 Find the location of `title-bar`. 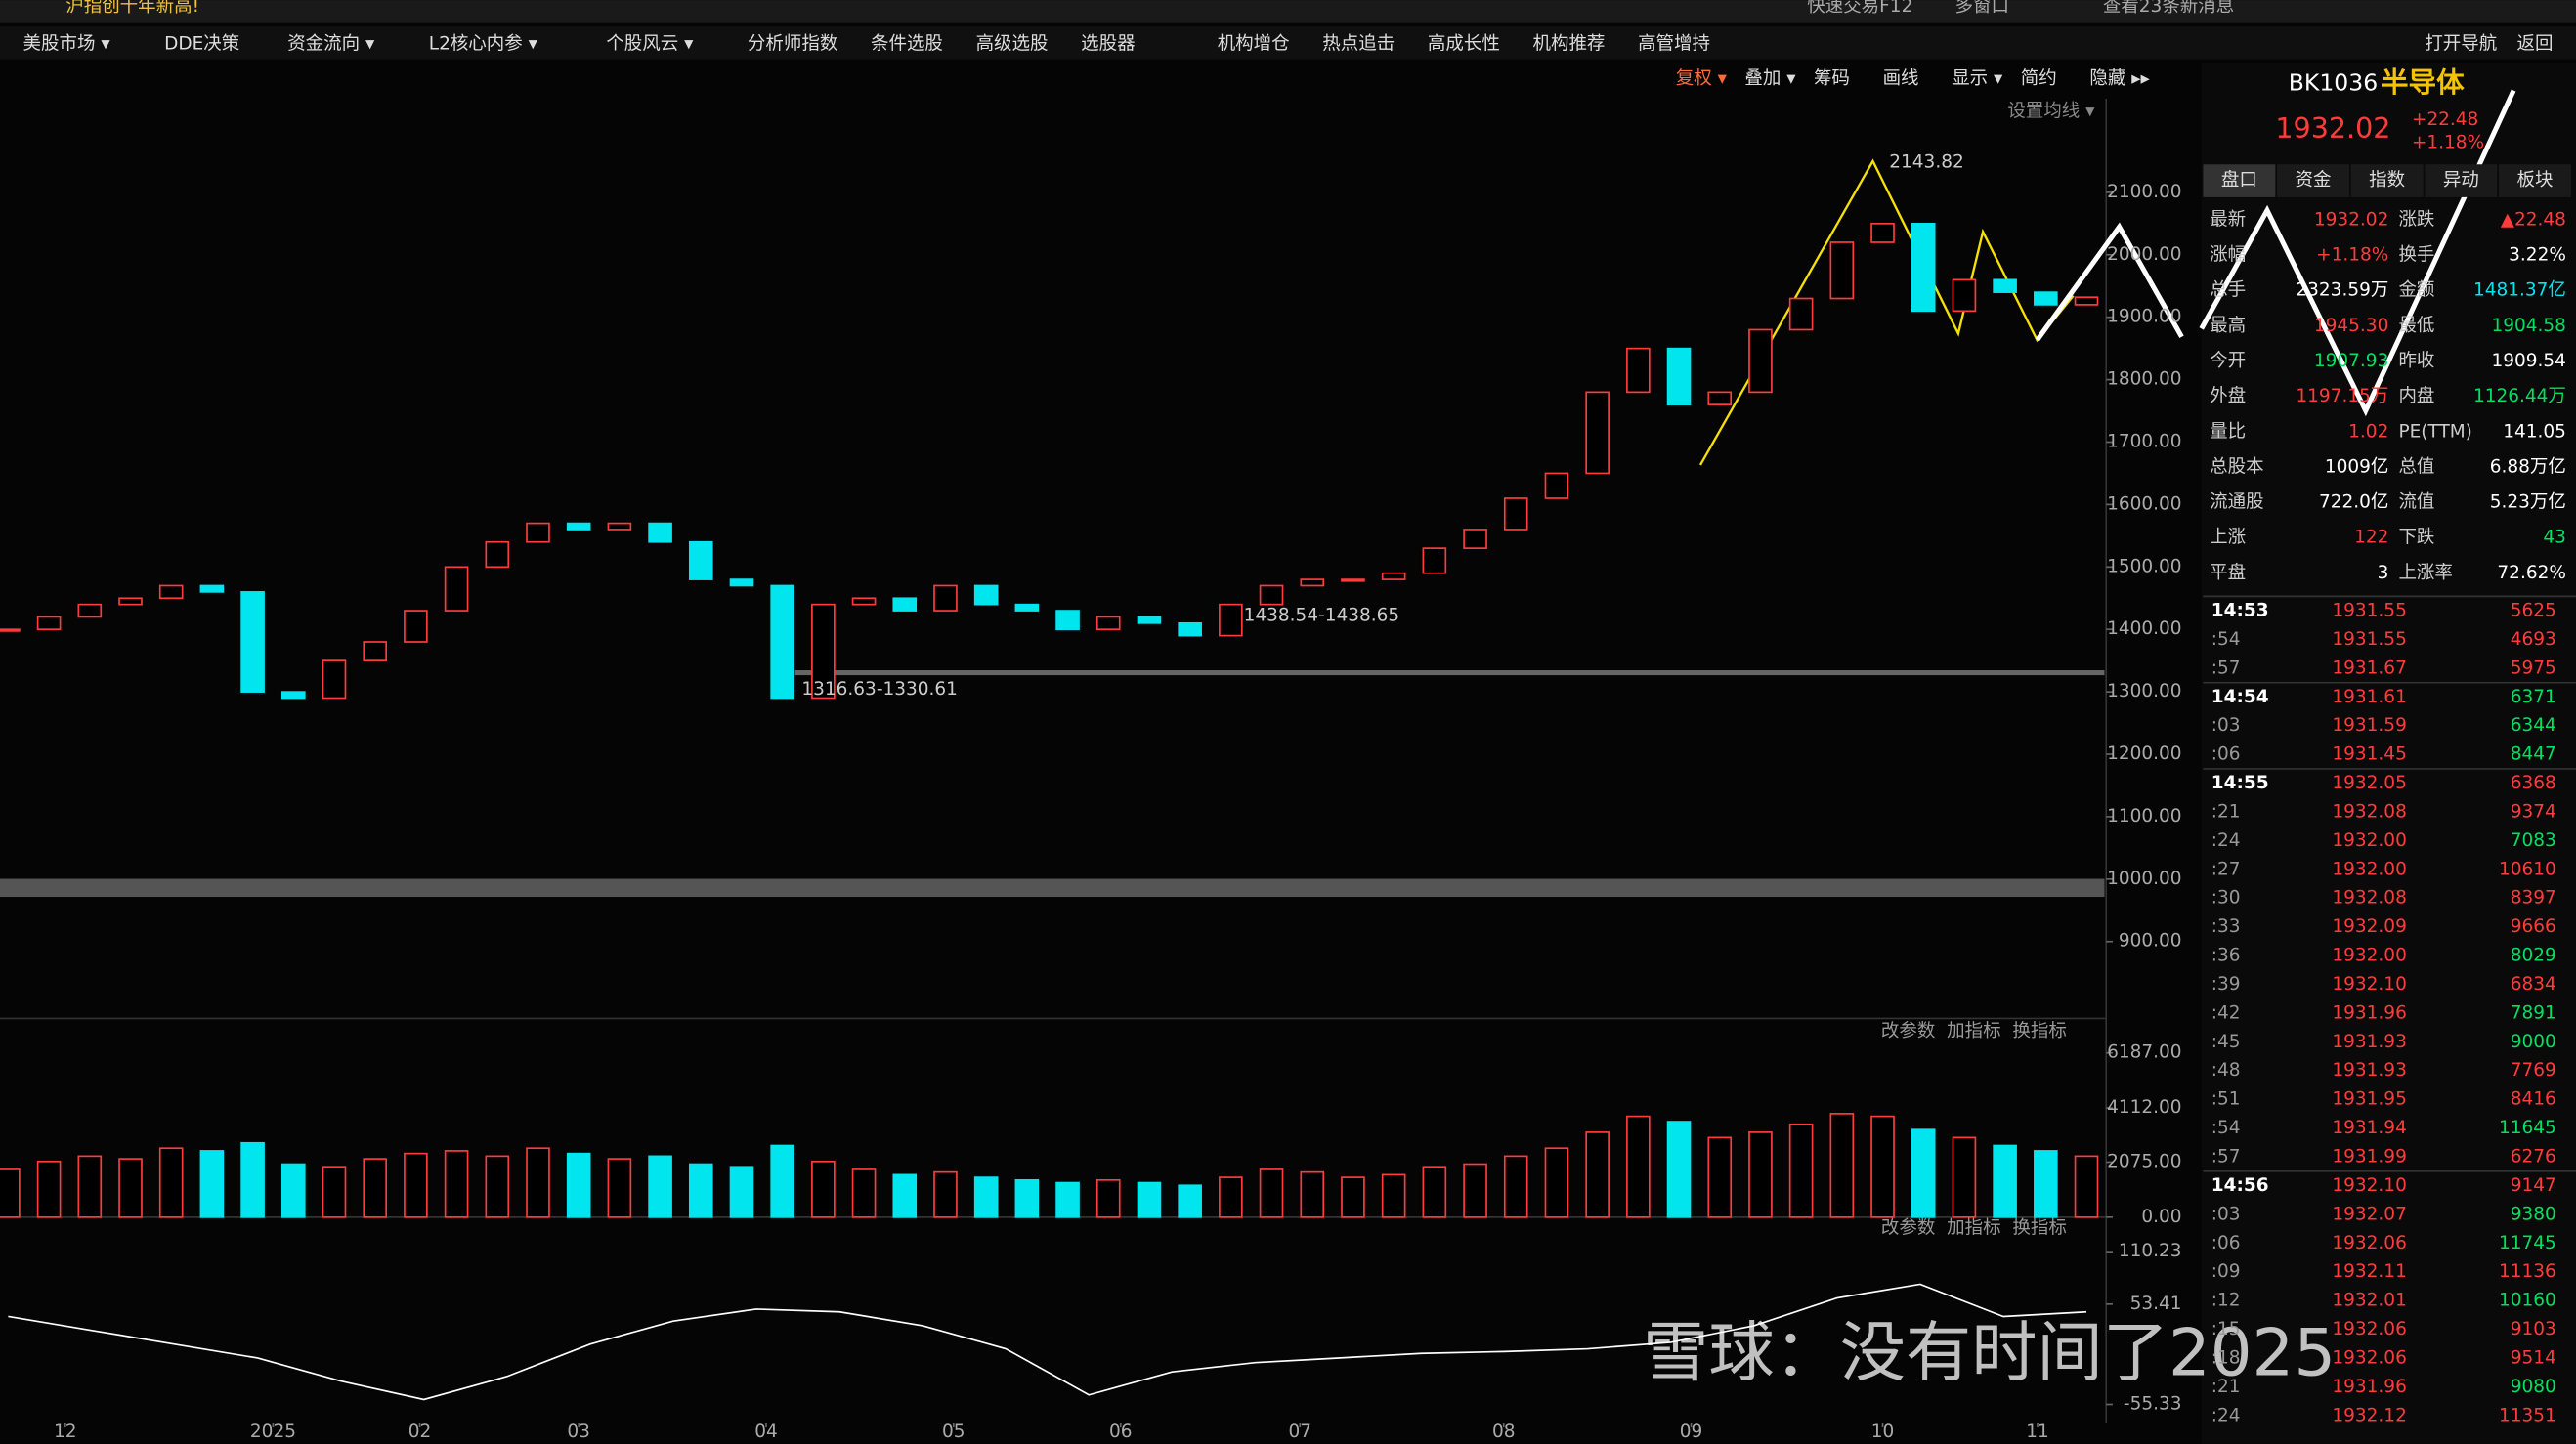

title-bar is located at coordinates (1288, 12).